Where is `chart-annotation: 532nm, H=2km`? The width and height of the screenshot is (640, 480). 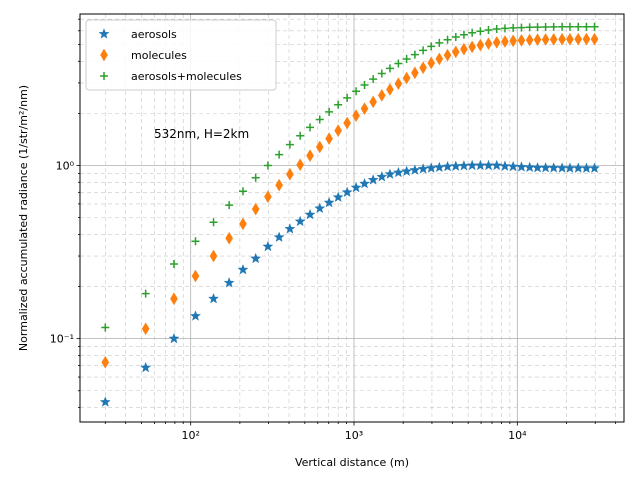 chart-annotation: 532nm, H=2km is located at coordinates (201, 134).